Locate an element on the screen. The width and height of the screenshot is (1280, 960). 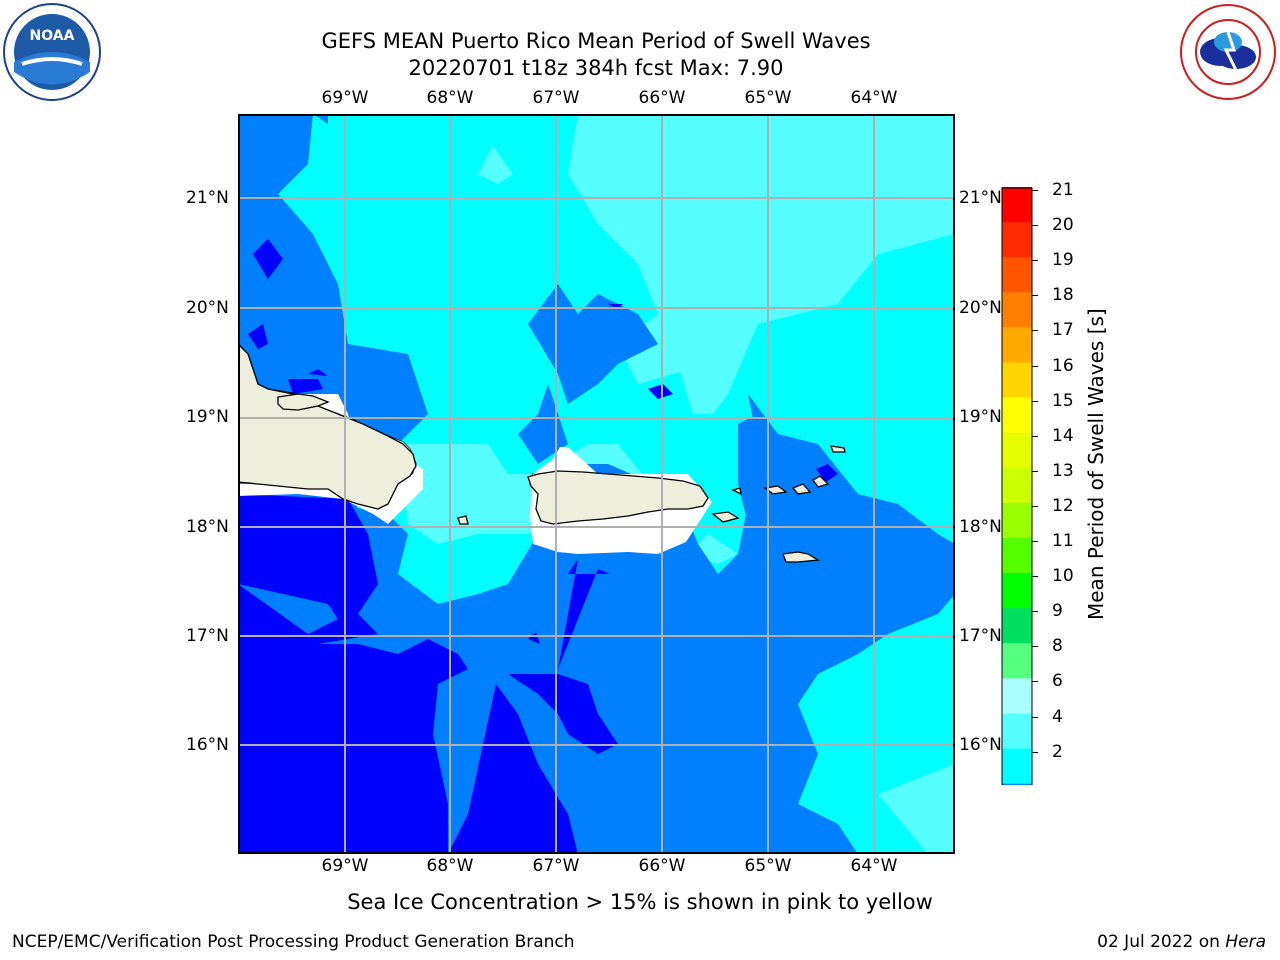
lat-label-right: 18°N is located at coordinates (980, 527).